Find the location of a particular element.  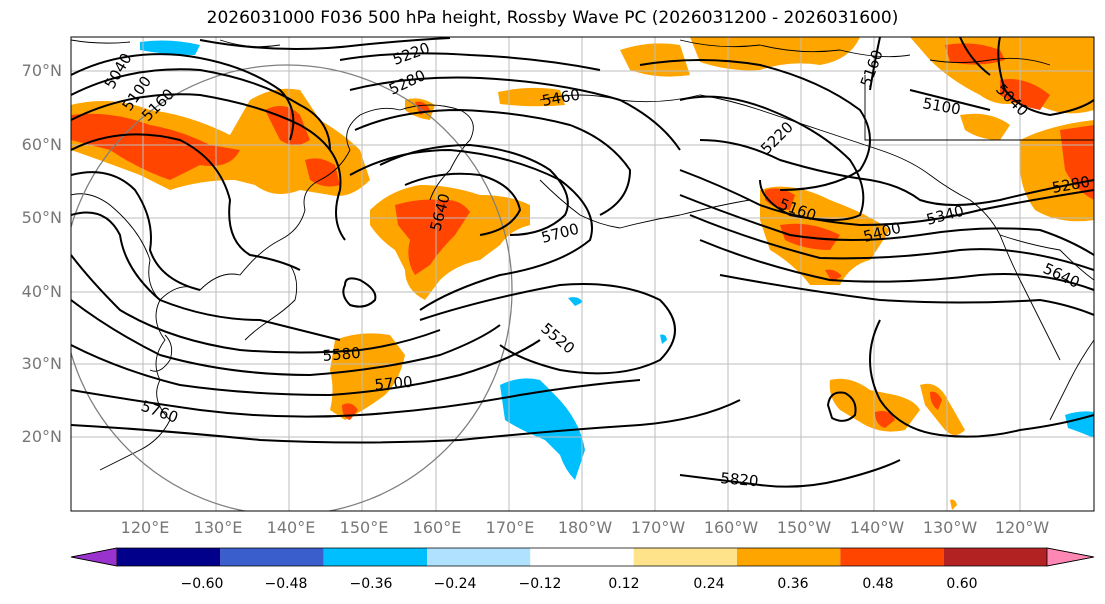

colorbar-tick-label: −0.24 is located at coordinates (455, 584).